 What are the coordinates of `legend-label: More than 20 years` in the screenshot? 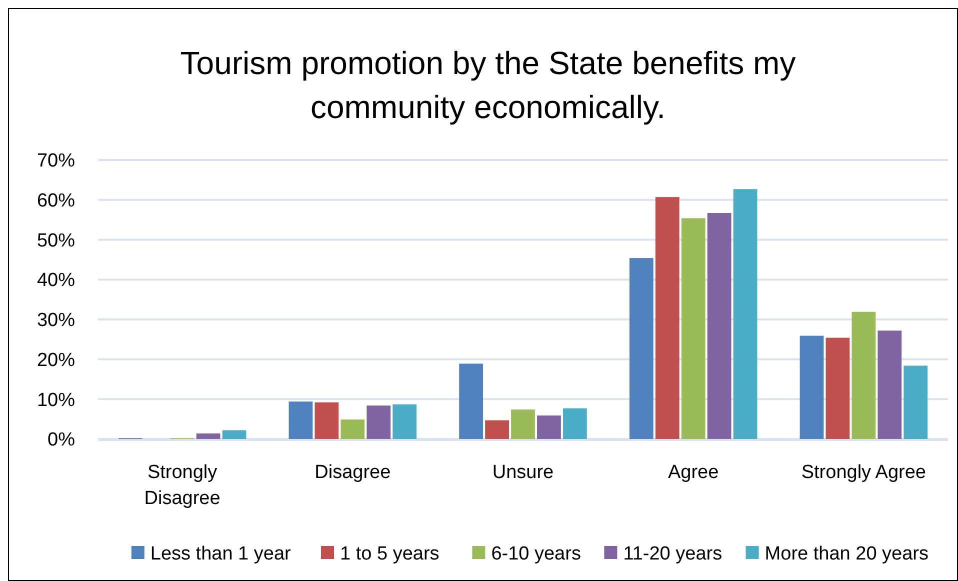 It's located at (846, 554).